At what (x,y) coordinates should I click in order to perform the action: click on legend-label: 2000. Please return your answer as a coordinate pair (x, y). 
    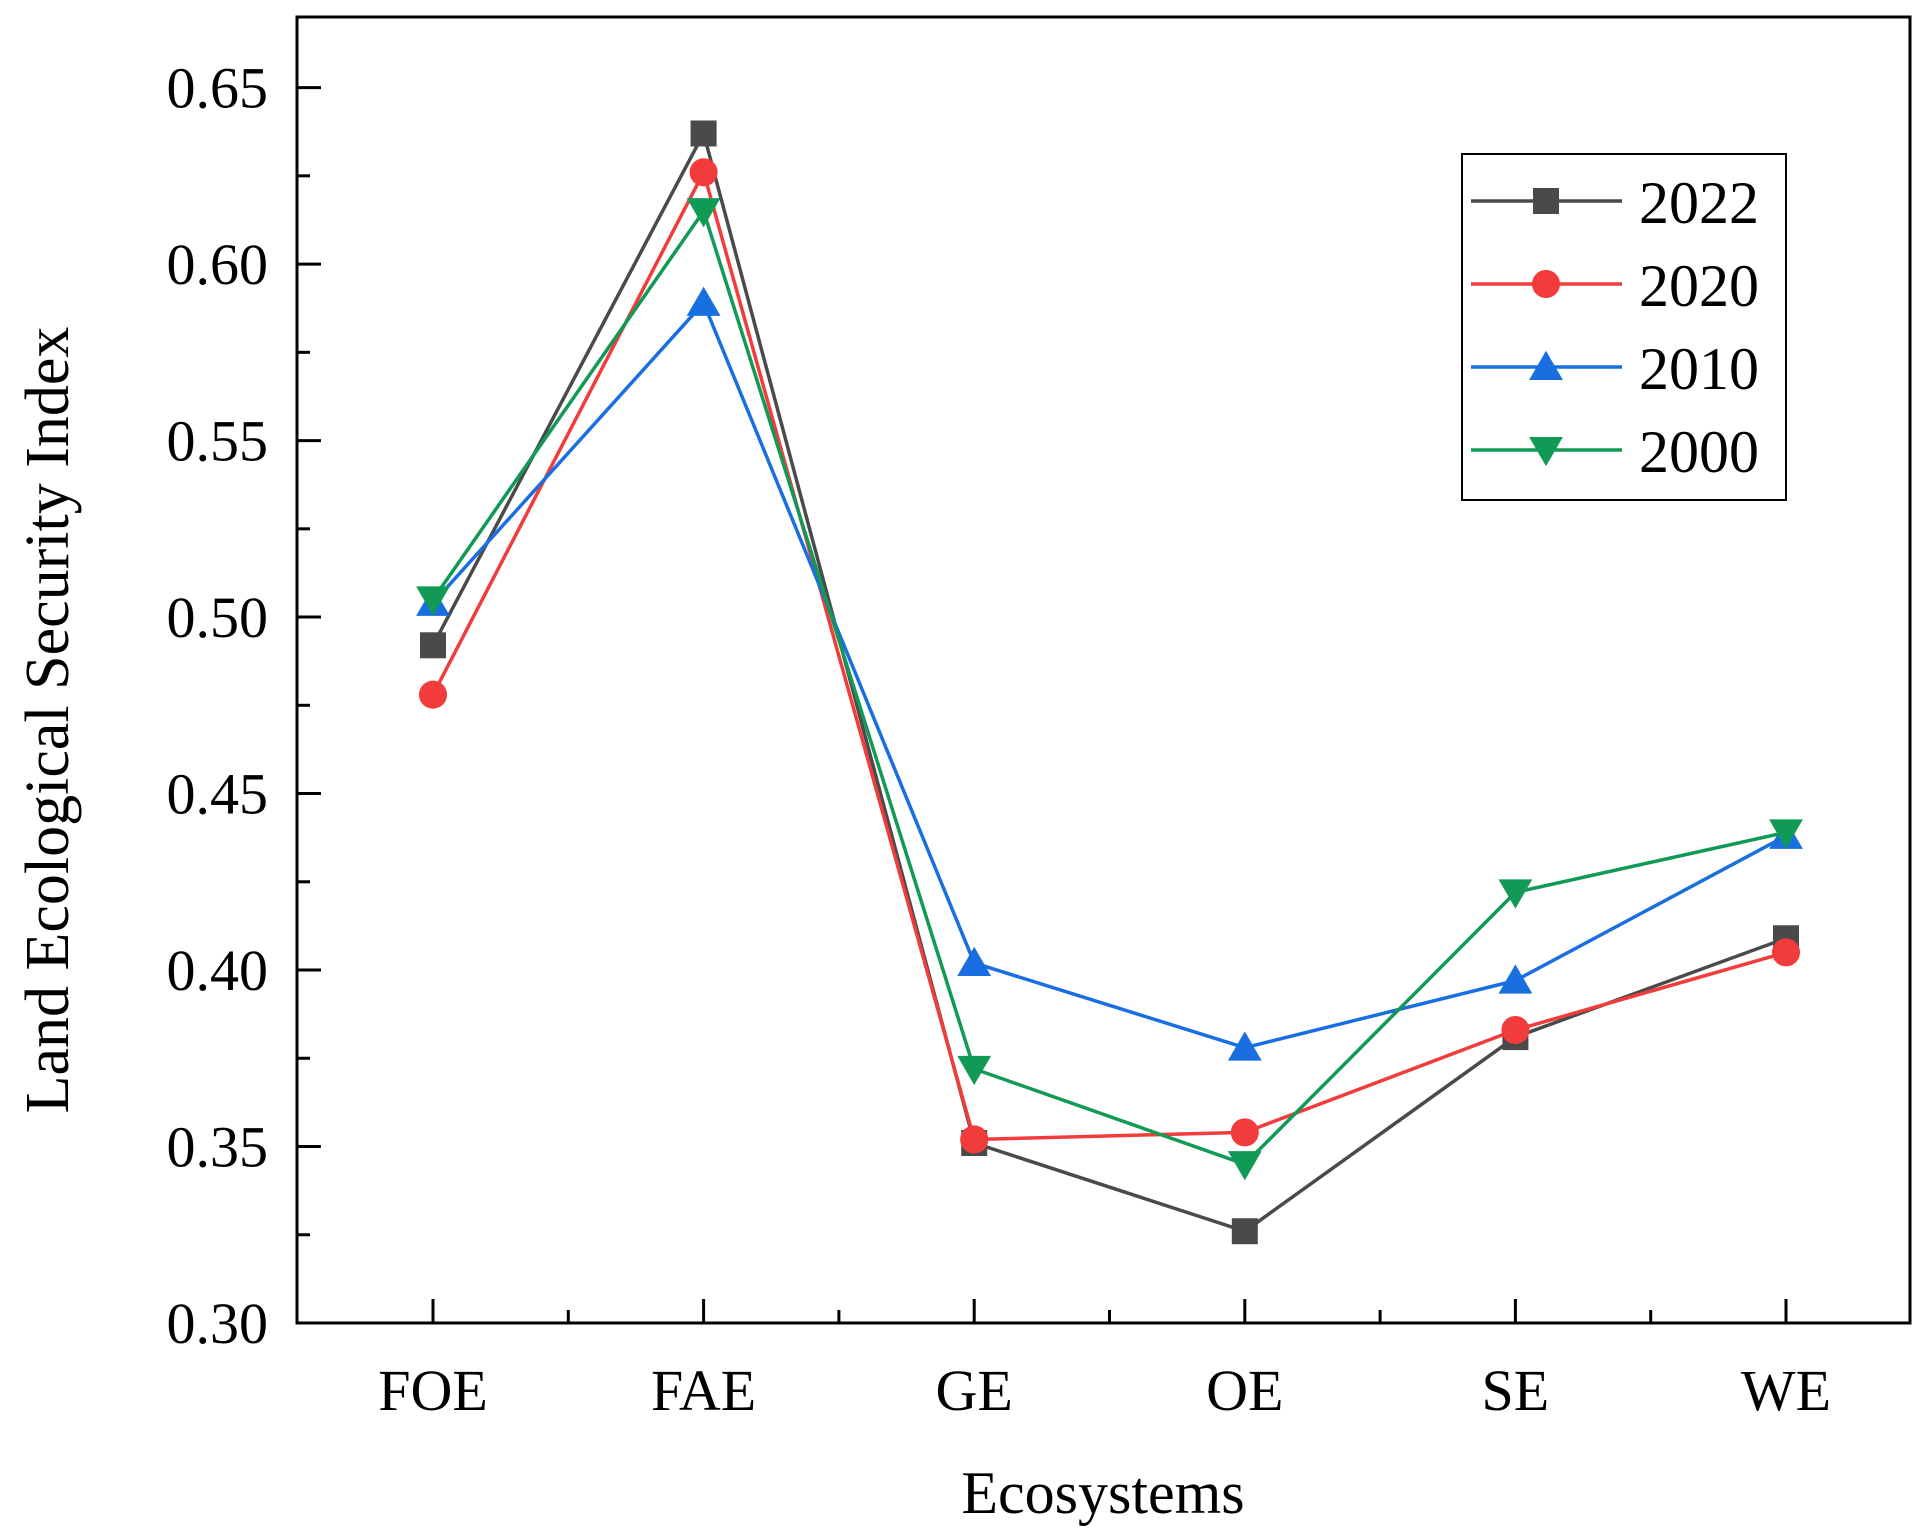
    Looking at the image, I should click on (1699, 452).